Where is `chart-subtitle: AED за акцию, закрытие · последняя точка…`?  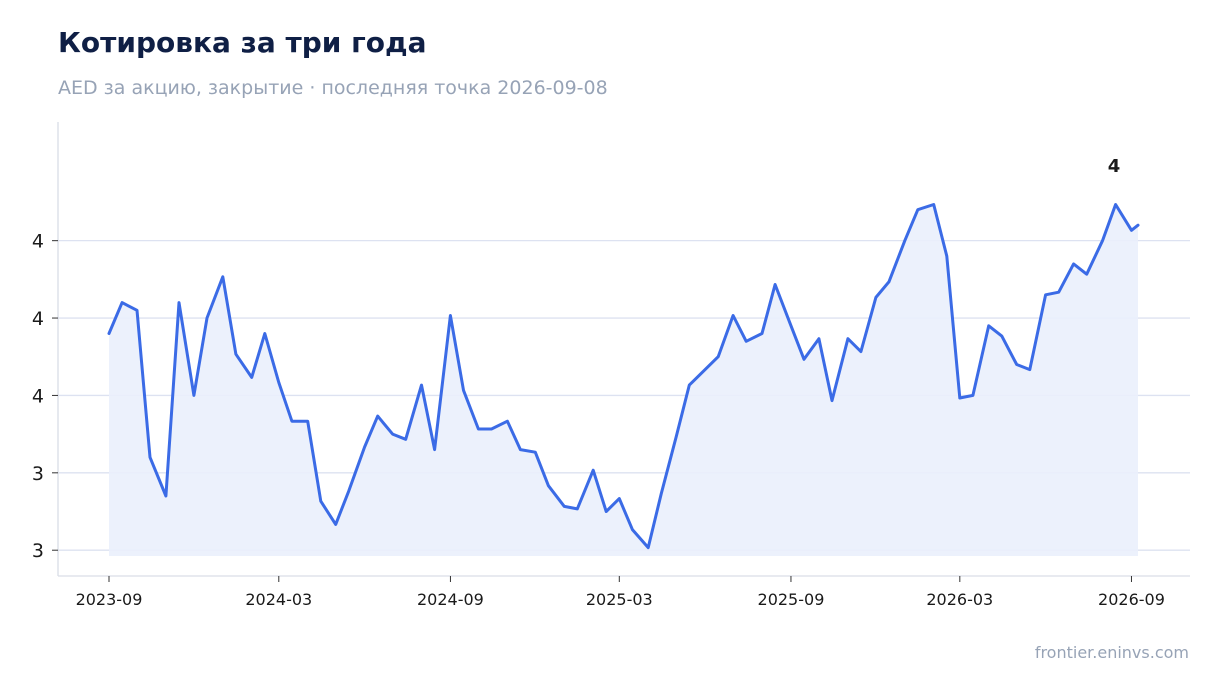
chart-subtitle: AED за акцию, закрытие · последняя точка… is located at coordinates (333, 88).